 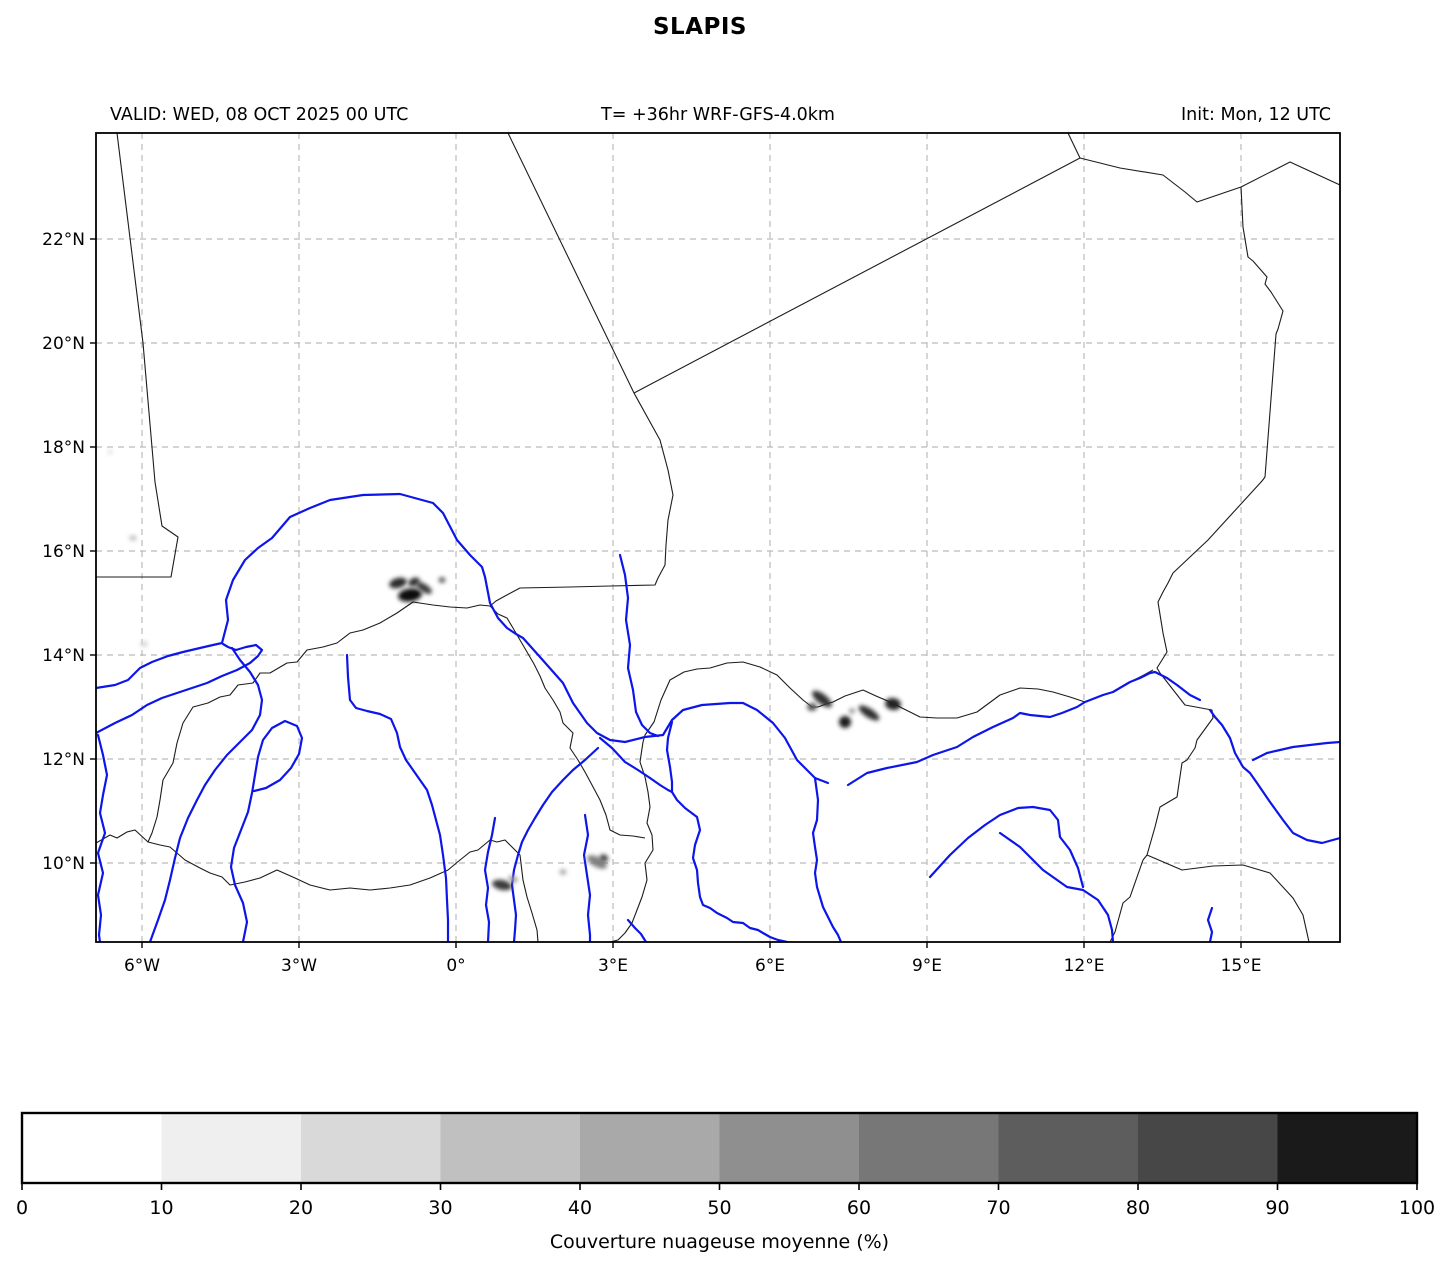 What do you see at coordinates (770, 966) in the screenshot?
I see `lon-tick-label: 6°E` at bounding box center [770, 966].